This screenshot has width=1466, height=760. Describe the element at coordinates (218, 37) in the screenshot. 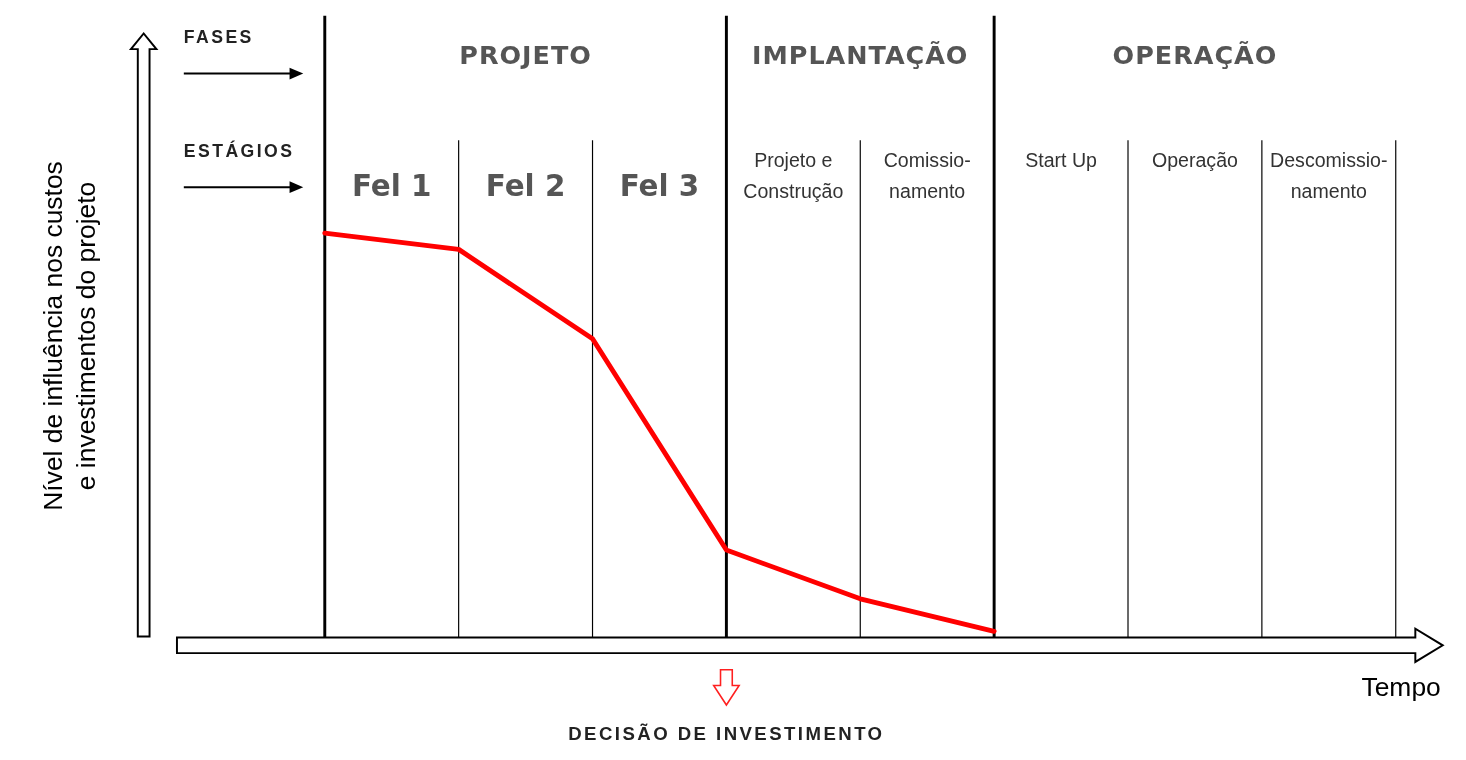

I see `text: FASES` at that location.